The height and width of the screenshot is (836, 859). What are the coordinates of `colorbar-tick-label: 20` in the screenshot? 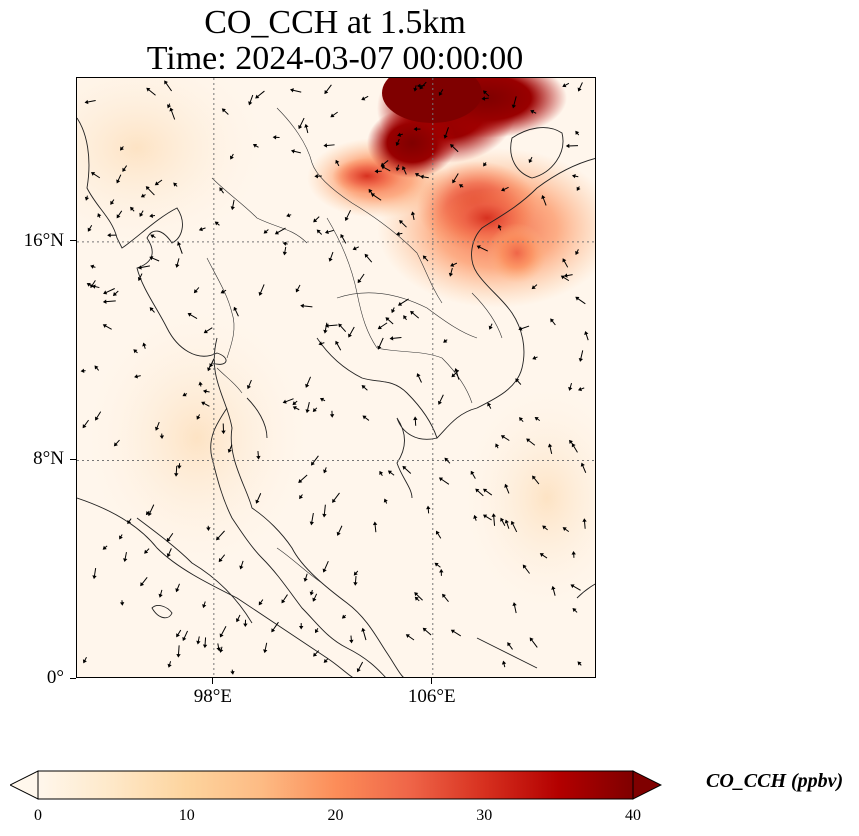 It's located at (335, 815).